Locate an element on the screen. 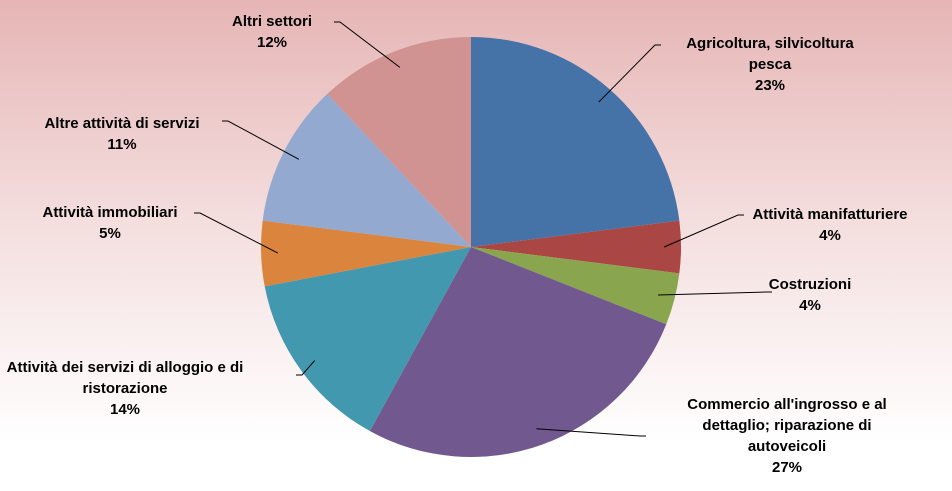  category-label: Agricoltura, silvicoltura pesca is located at coordinates (770, 54).